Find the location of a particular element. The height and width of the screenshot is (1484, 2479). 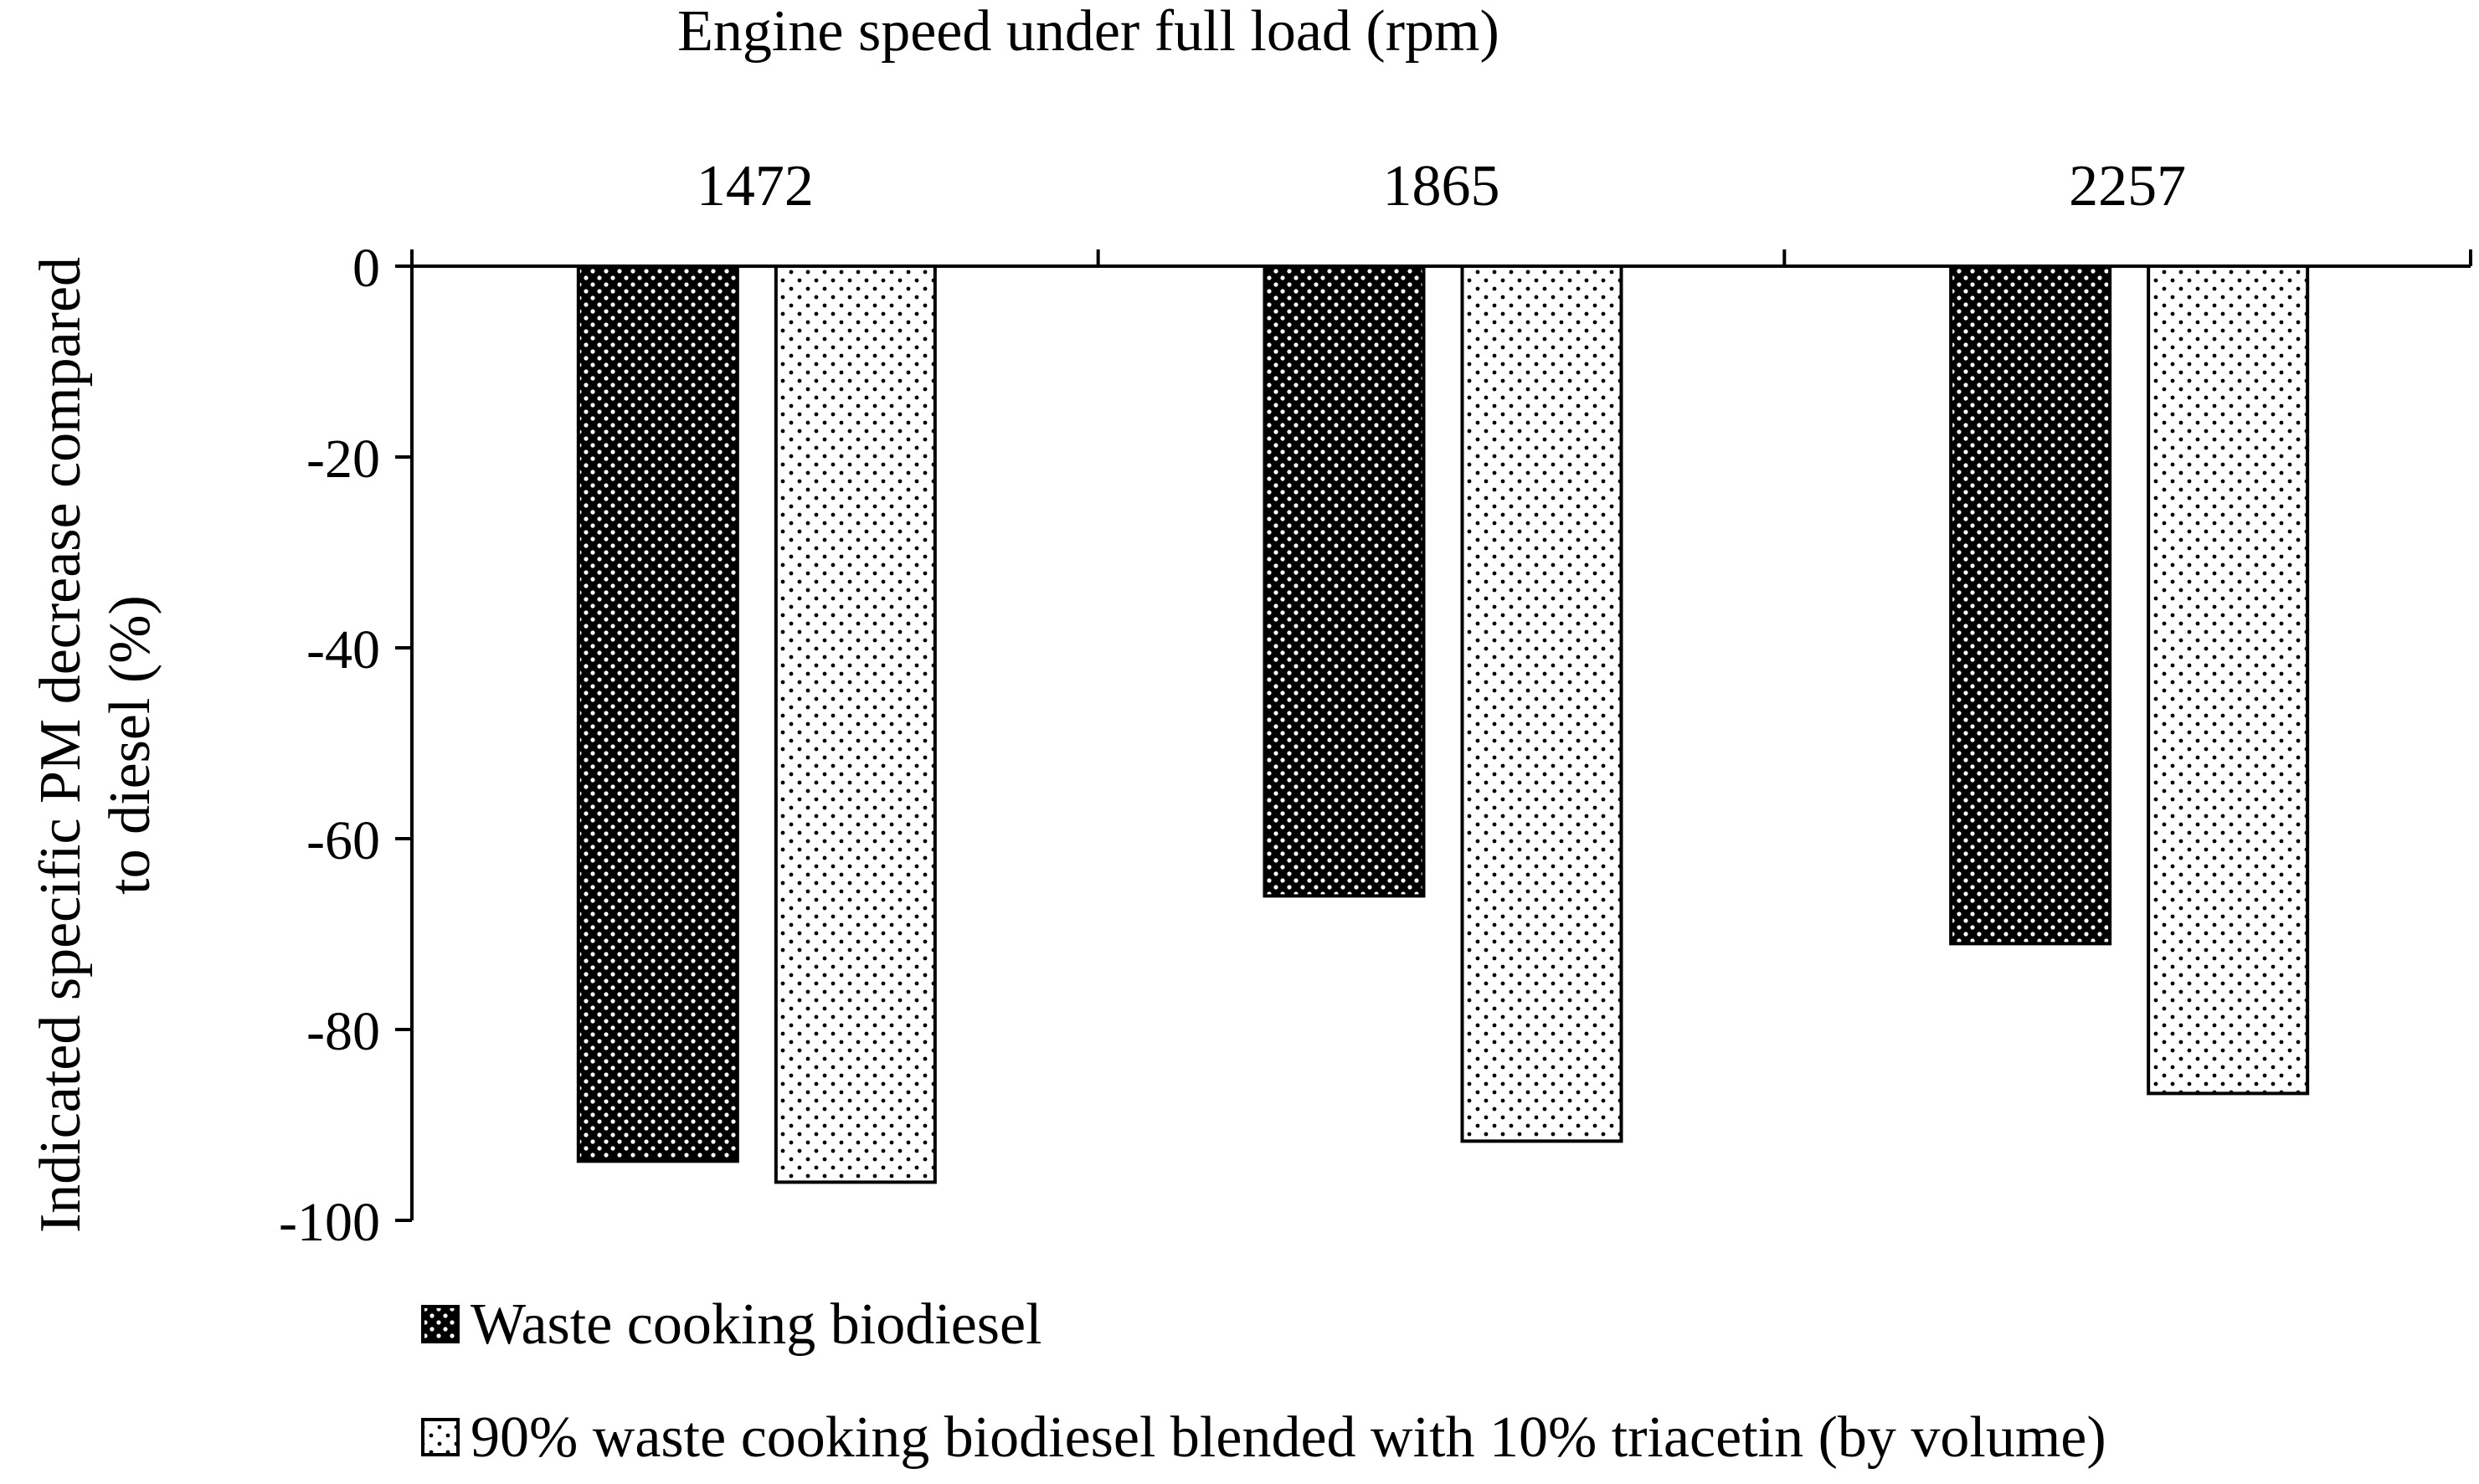

y-axis-title-line-1: Indicated specific PM decrease compared is located at coordinates (60, 745).